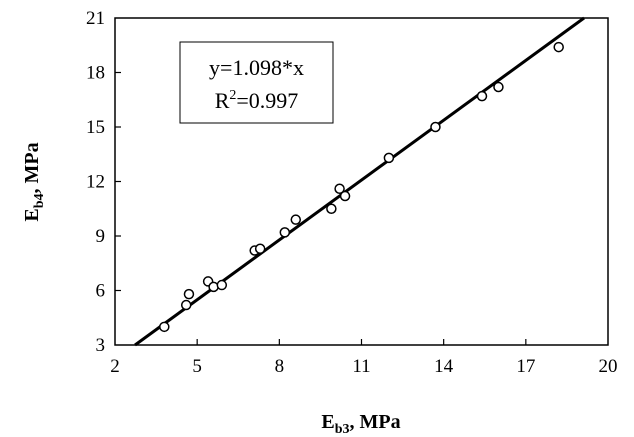 The height and width of the screenshot is (437, 634). Describe the element at coordinates (280, 366) in the screenshot. I see `x-tick-label: 8` at that location.